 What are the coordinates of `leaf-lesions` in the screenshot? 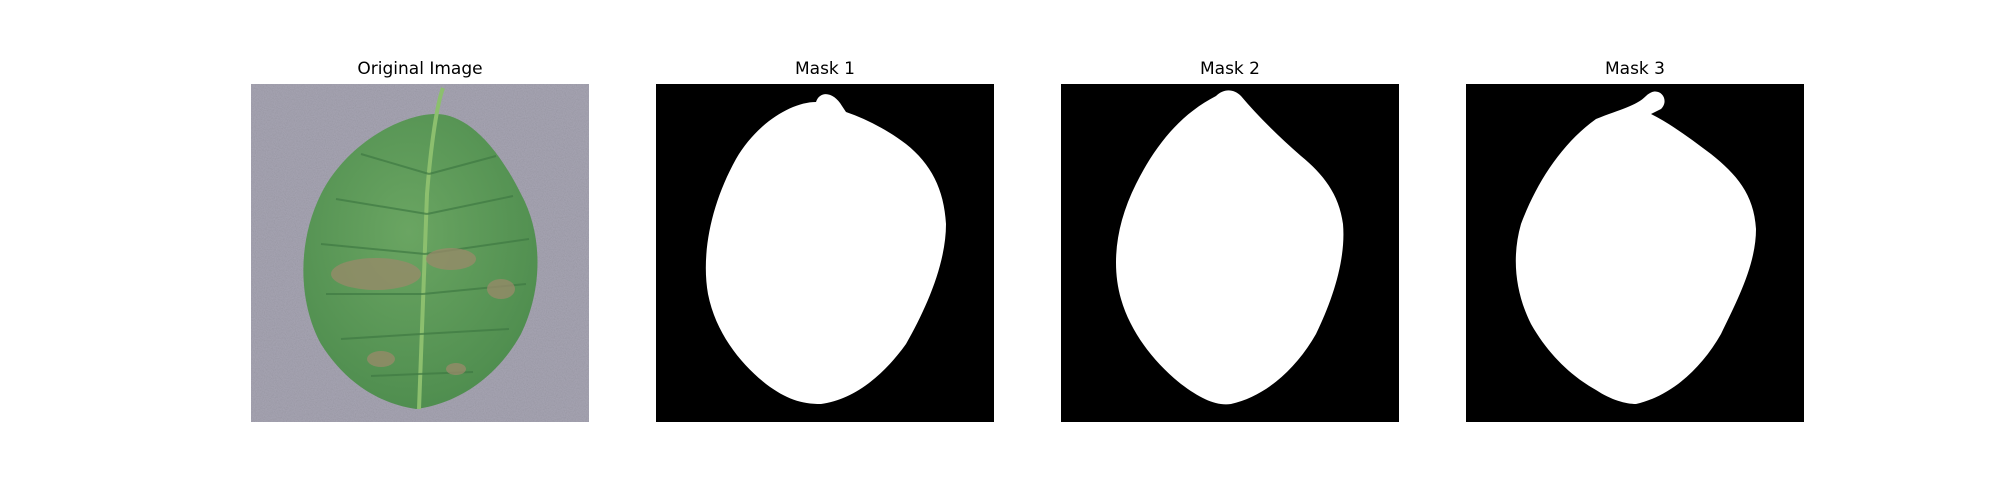 It's located at (423, 311).